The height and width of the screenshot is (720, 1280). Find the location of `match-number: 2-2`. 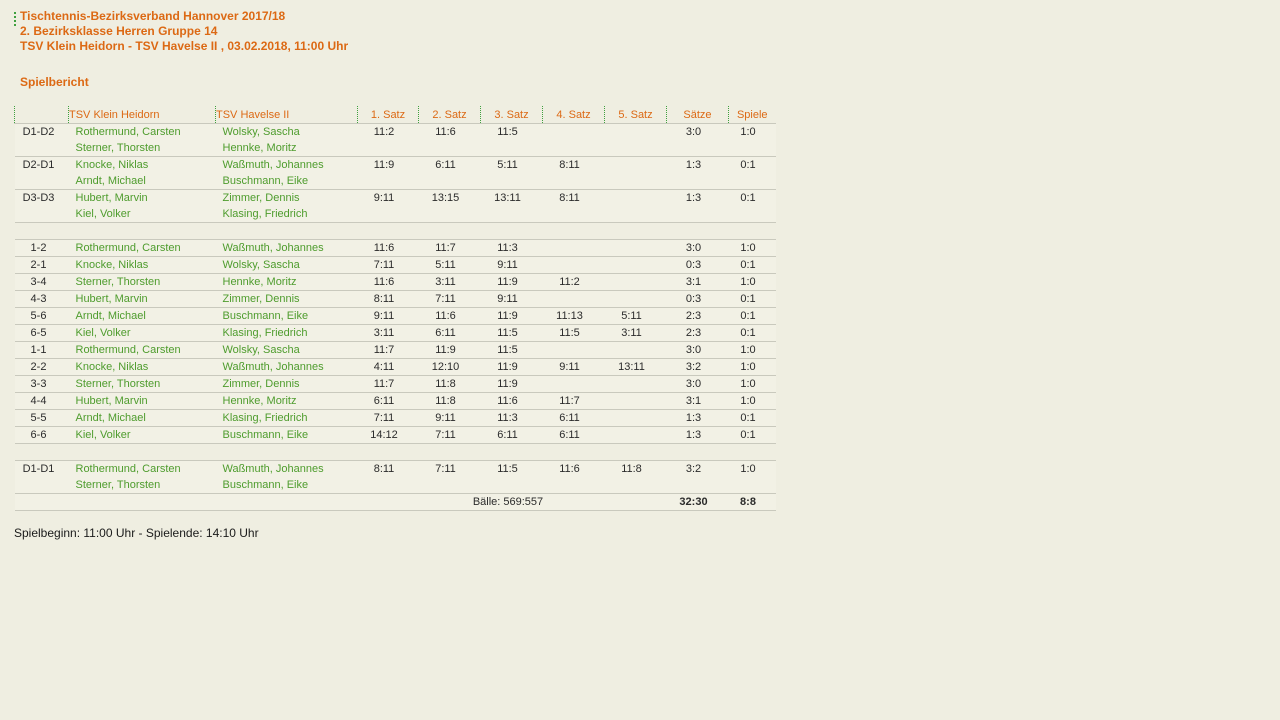

match-number: 2-2 is located at coordinates (38, 367).